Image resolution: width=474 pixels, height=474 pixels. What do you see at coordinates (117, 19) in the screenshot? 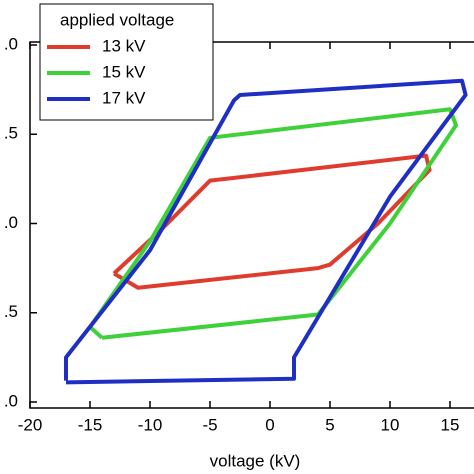
I see `legend-title: applied voltage` at bounding box center [117, 19].